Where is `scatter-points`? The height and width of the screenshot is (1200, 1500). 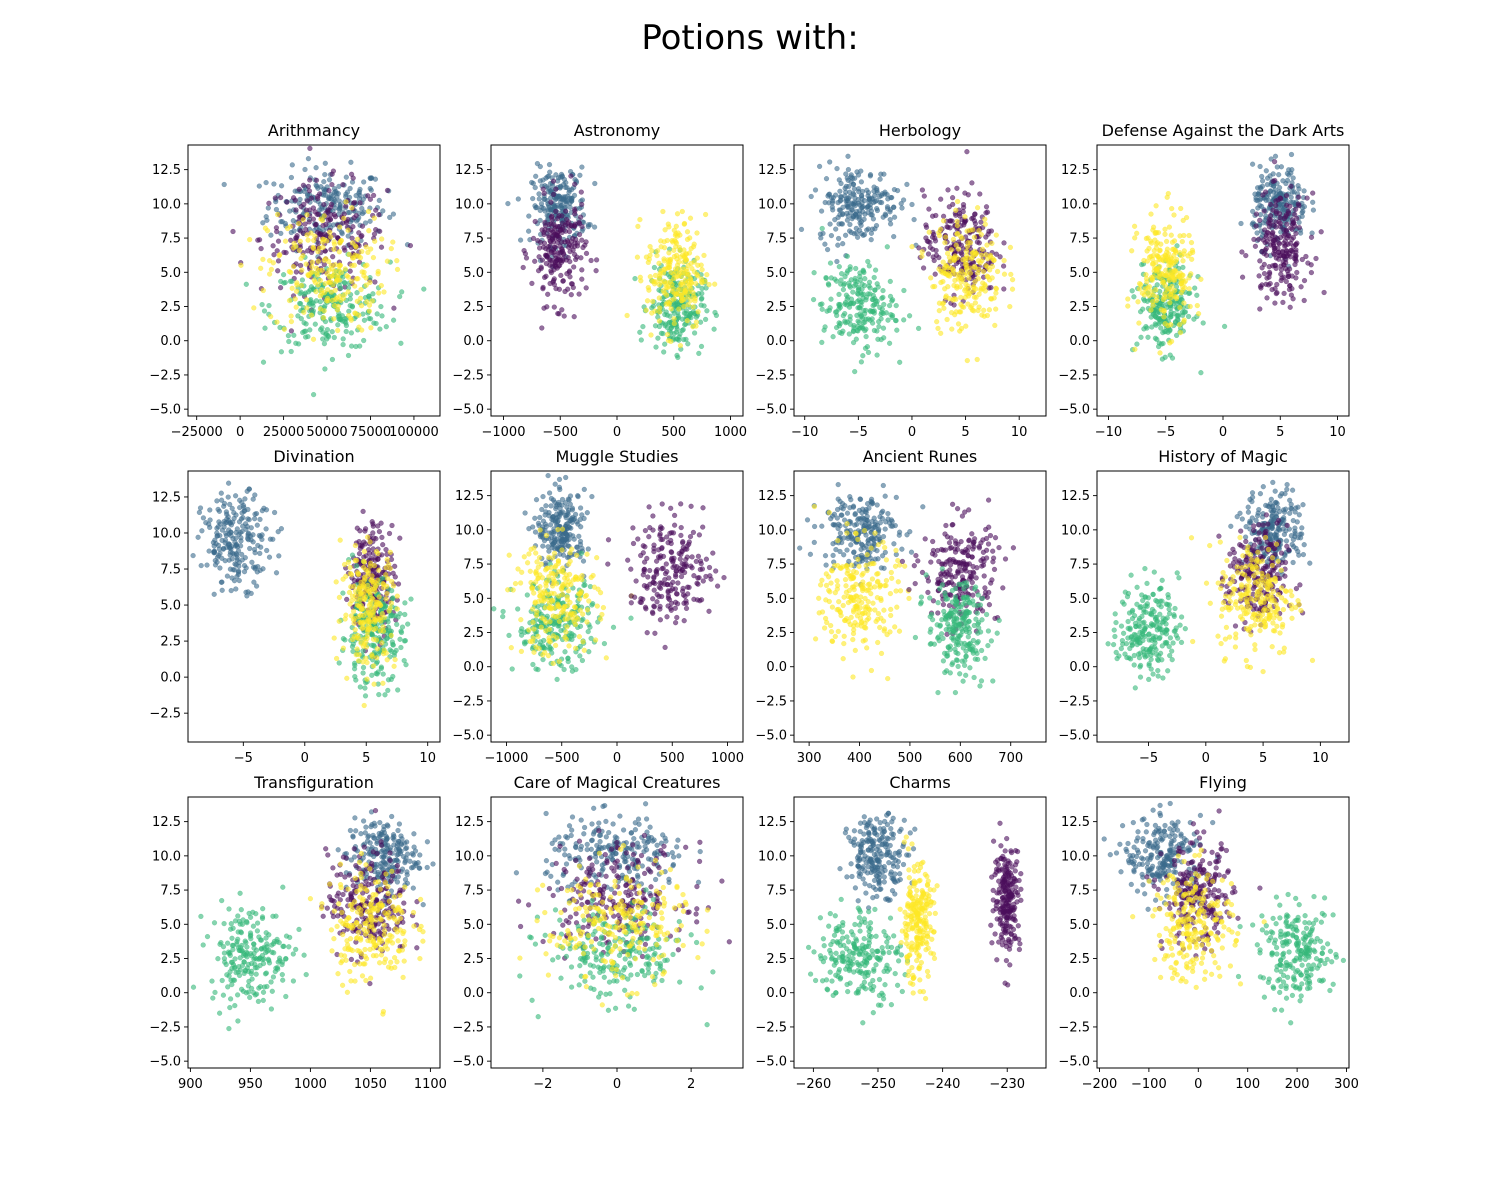
scatter-points is located at coordinates (324, 271).